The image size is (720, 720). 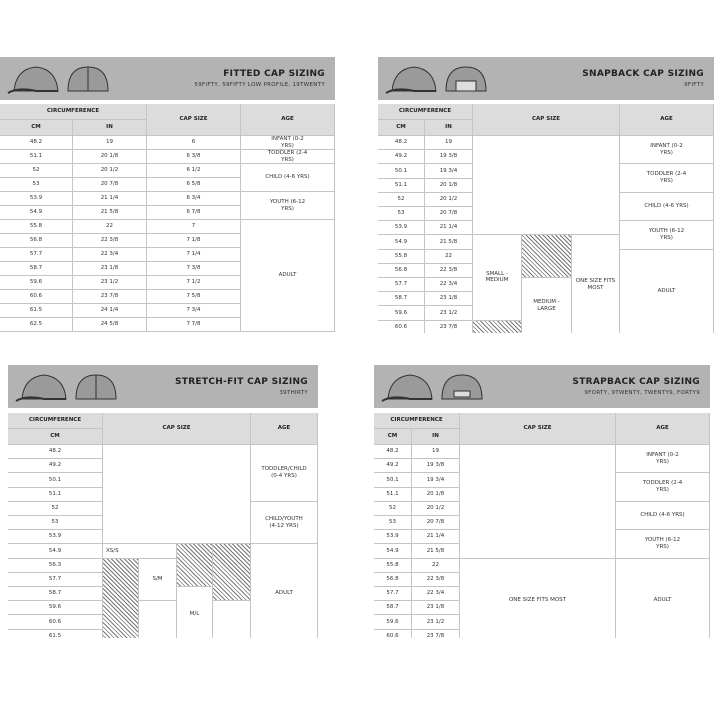 I want to click on cap-size-cell: S/M, so click(x=158, y=580).